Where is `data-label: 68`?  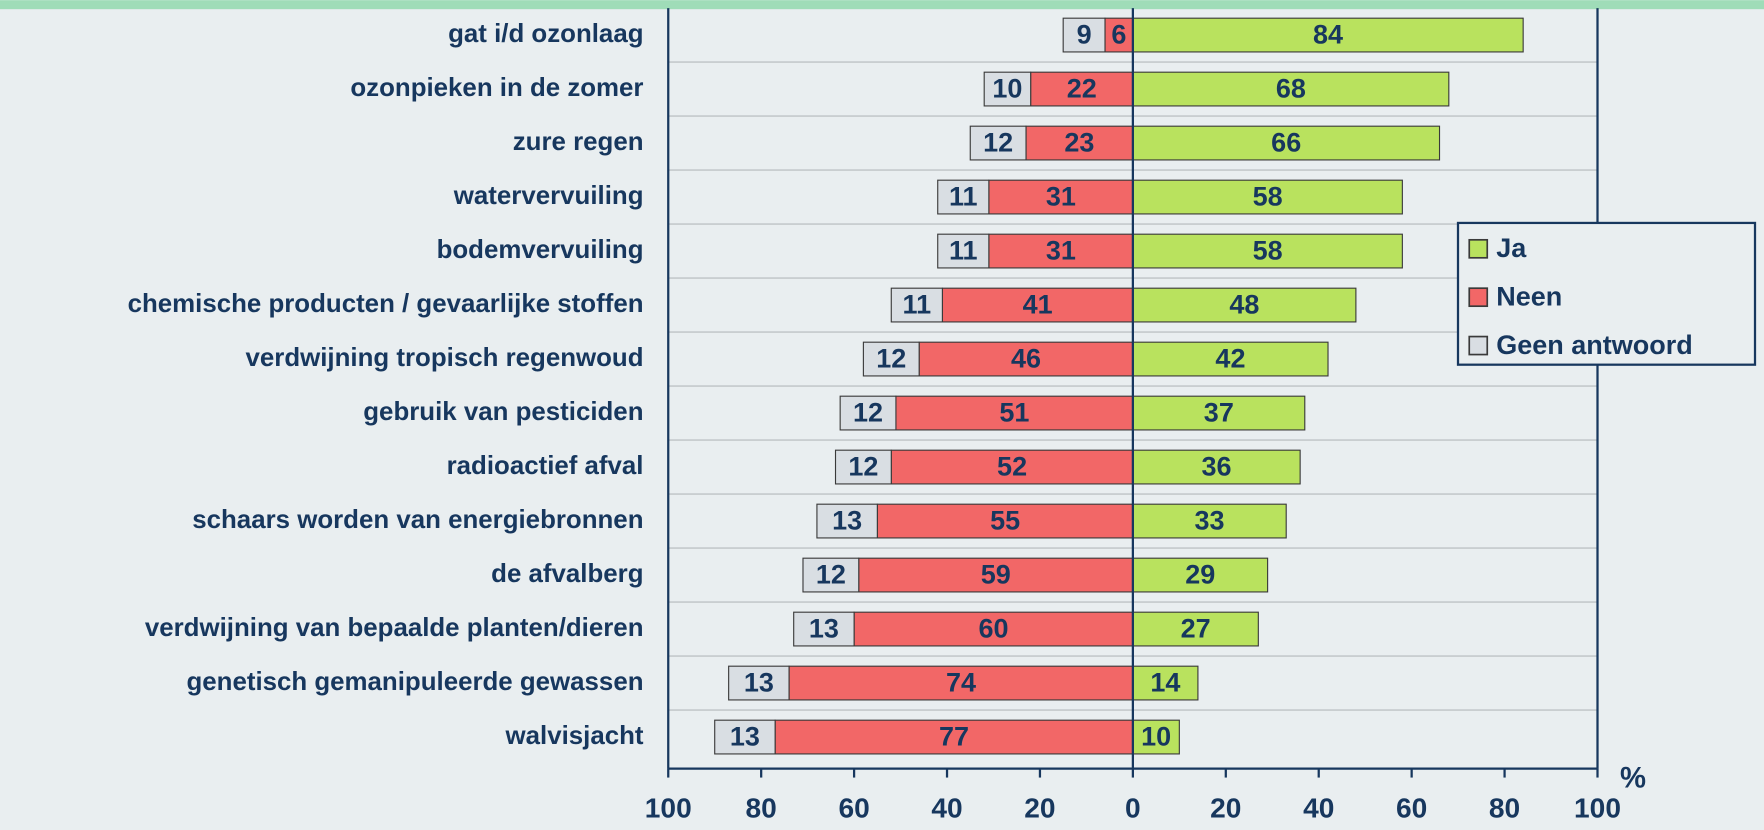 data-label: 68 is located at coordinates (1291, 88).